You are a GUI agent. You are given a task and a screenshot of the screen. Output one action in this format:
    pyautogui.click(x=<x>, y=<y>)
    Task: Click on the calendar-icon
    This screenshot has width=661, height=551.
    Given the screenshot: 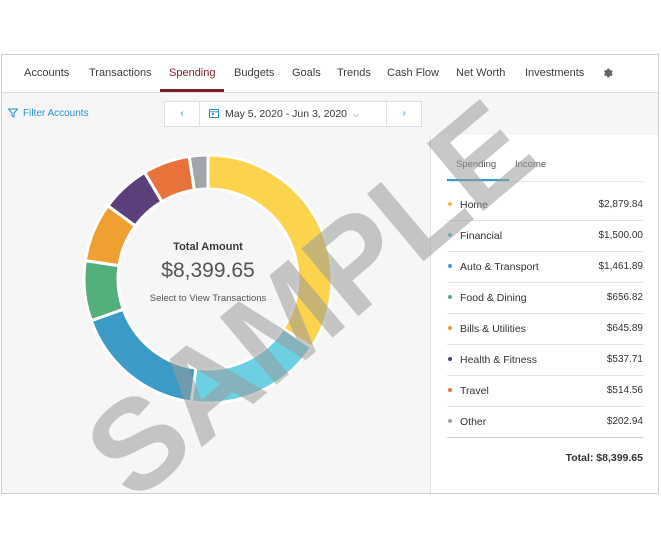 What is the action you would take?
    pyautogui.click(x=214, y=113)
    